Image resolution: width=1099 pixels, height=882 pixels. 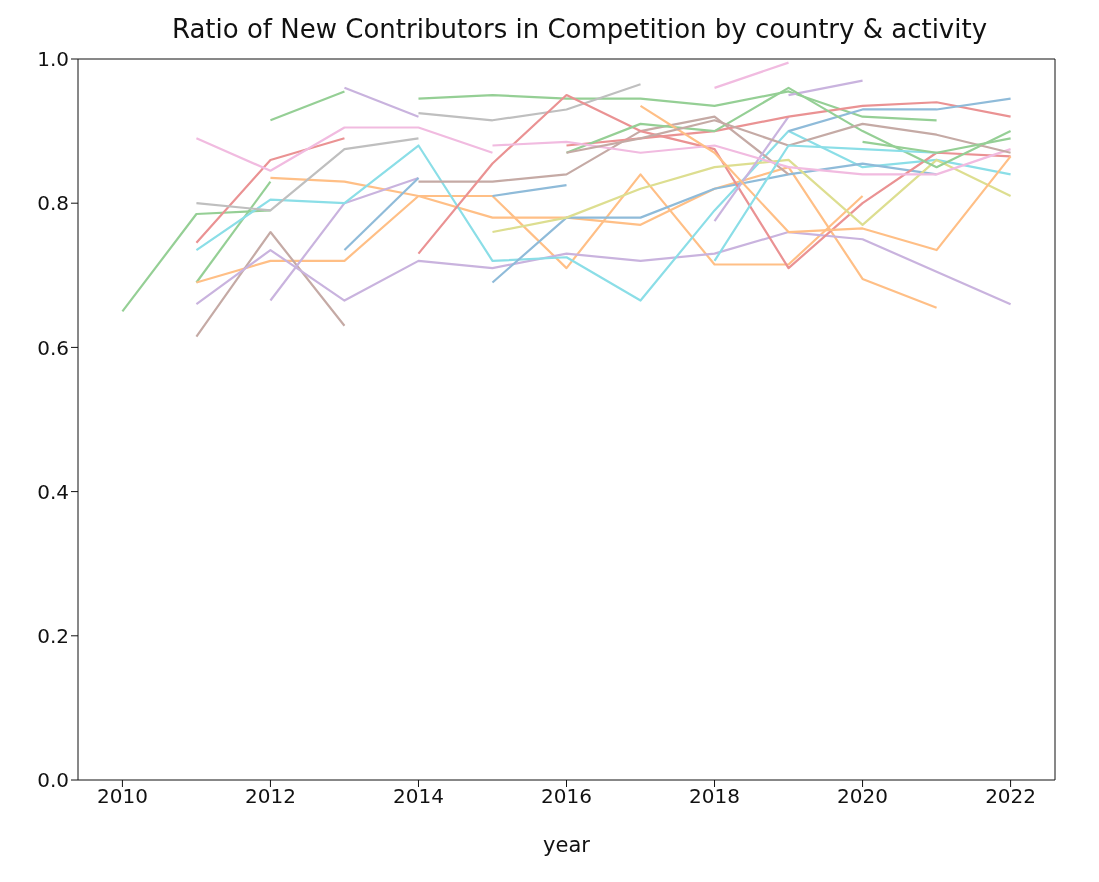 What do you see at coordinates (53, 347) in the screenshot?
I see `y-tick-label: 0.6` at bounding box center [53, 347].